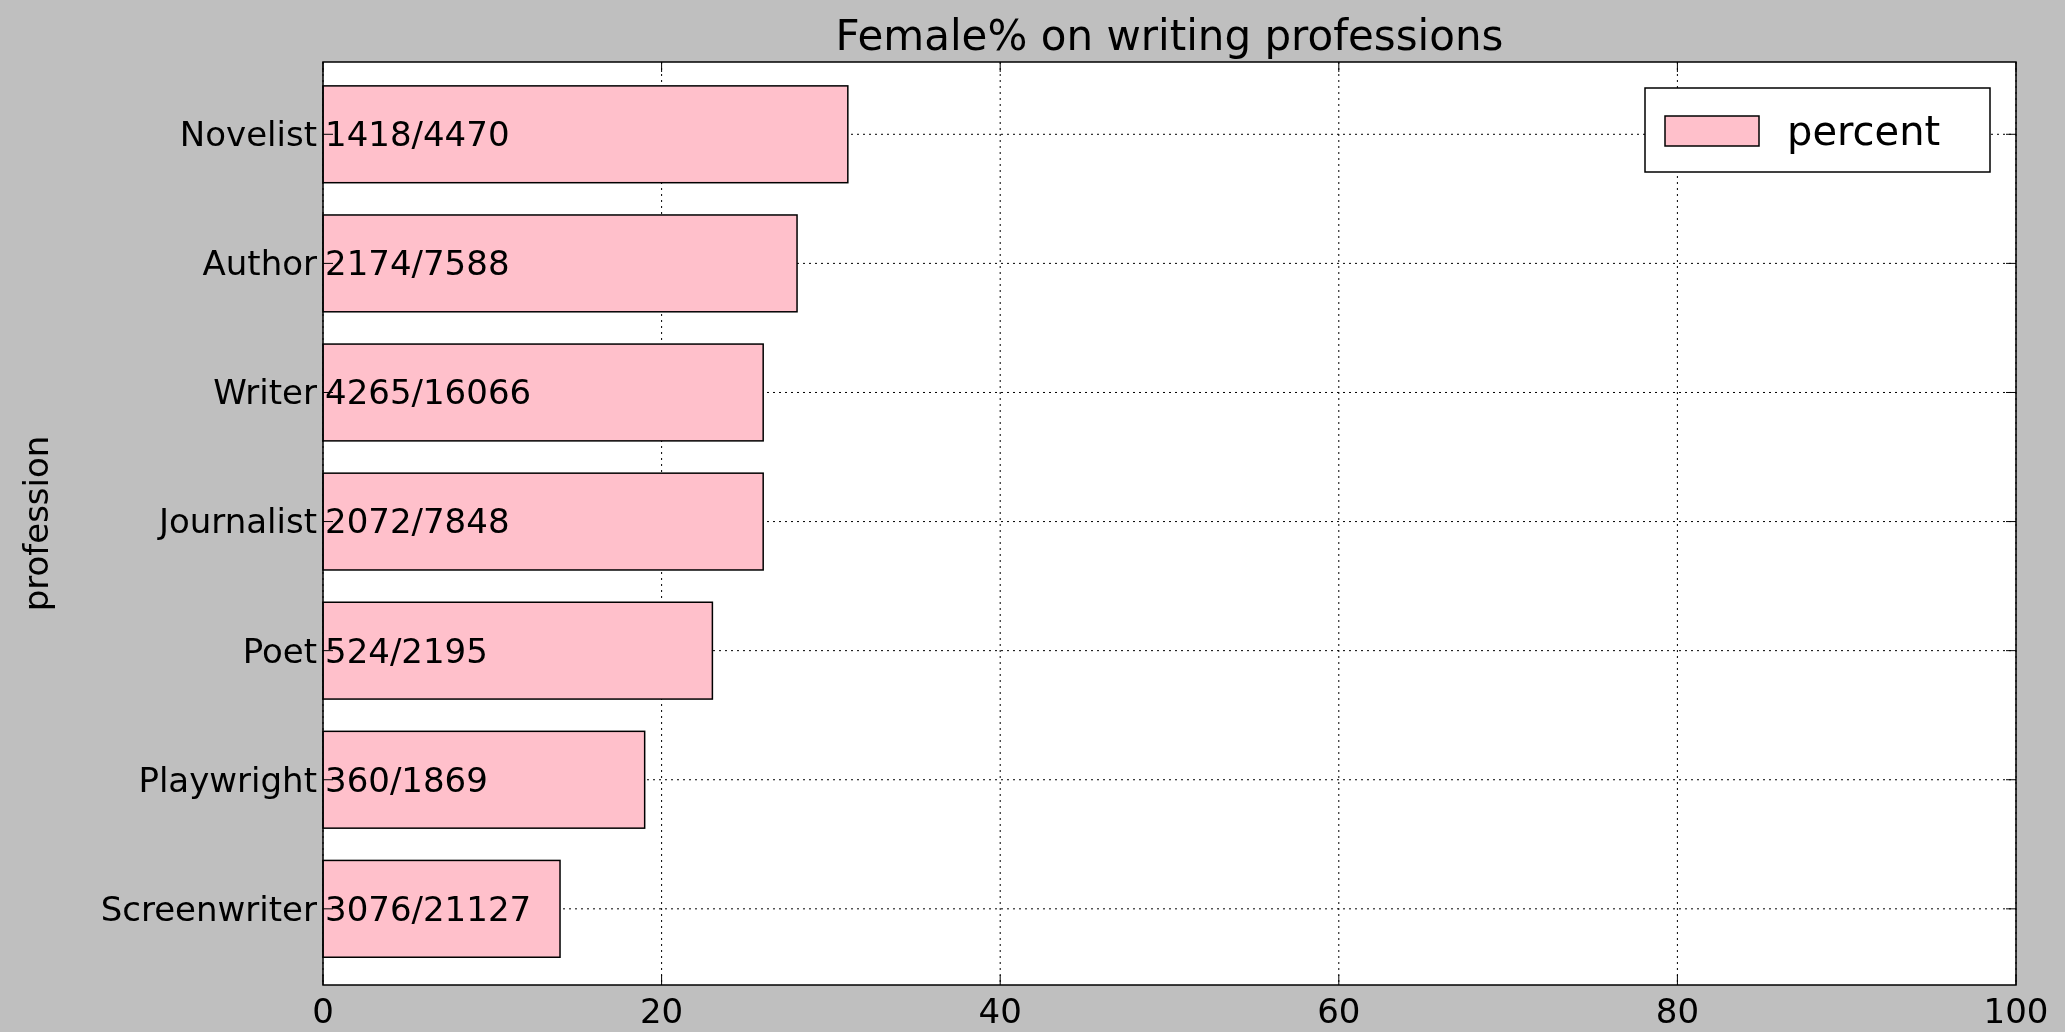 The width and height of the screenshot is (2065, 1032). I want to click on x-tick-label: 20, so click(661, 1011).